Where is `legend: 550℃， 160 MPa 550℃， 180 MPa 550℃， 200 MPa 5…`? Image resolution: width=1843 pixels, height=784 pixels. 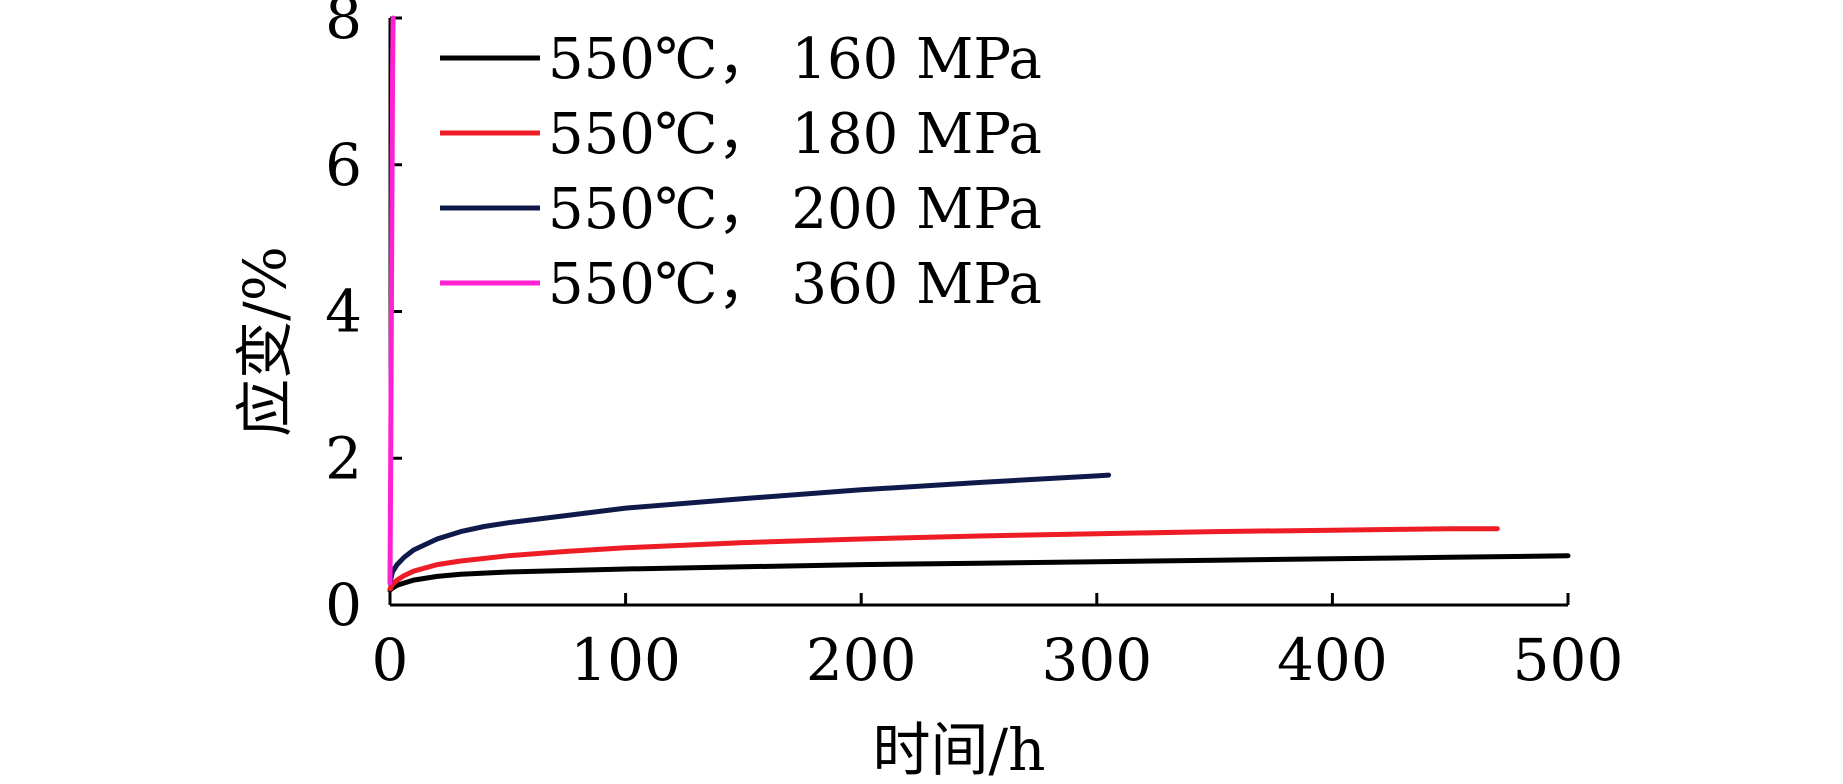
legend: 550℃， 160 MPa 550℃， 180 MPa 550℃， 200 MPa 5… is located at coordinates (741, 172).